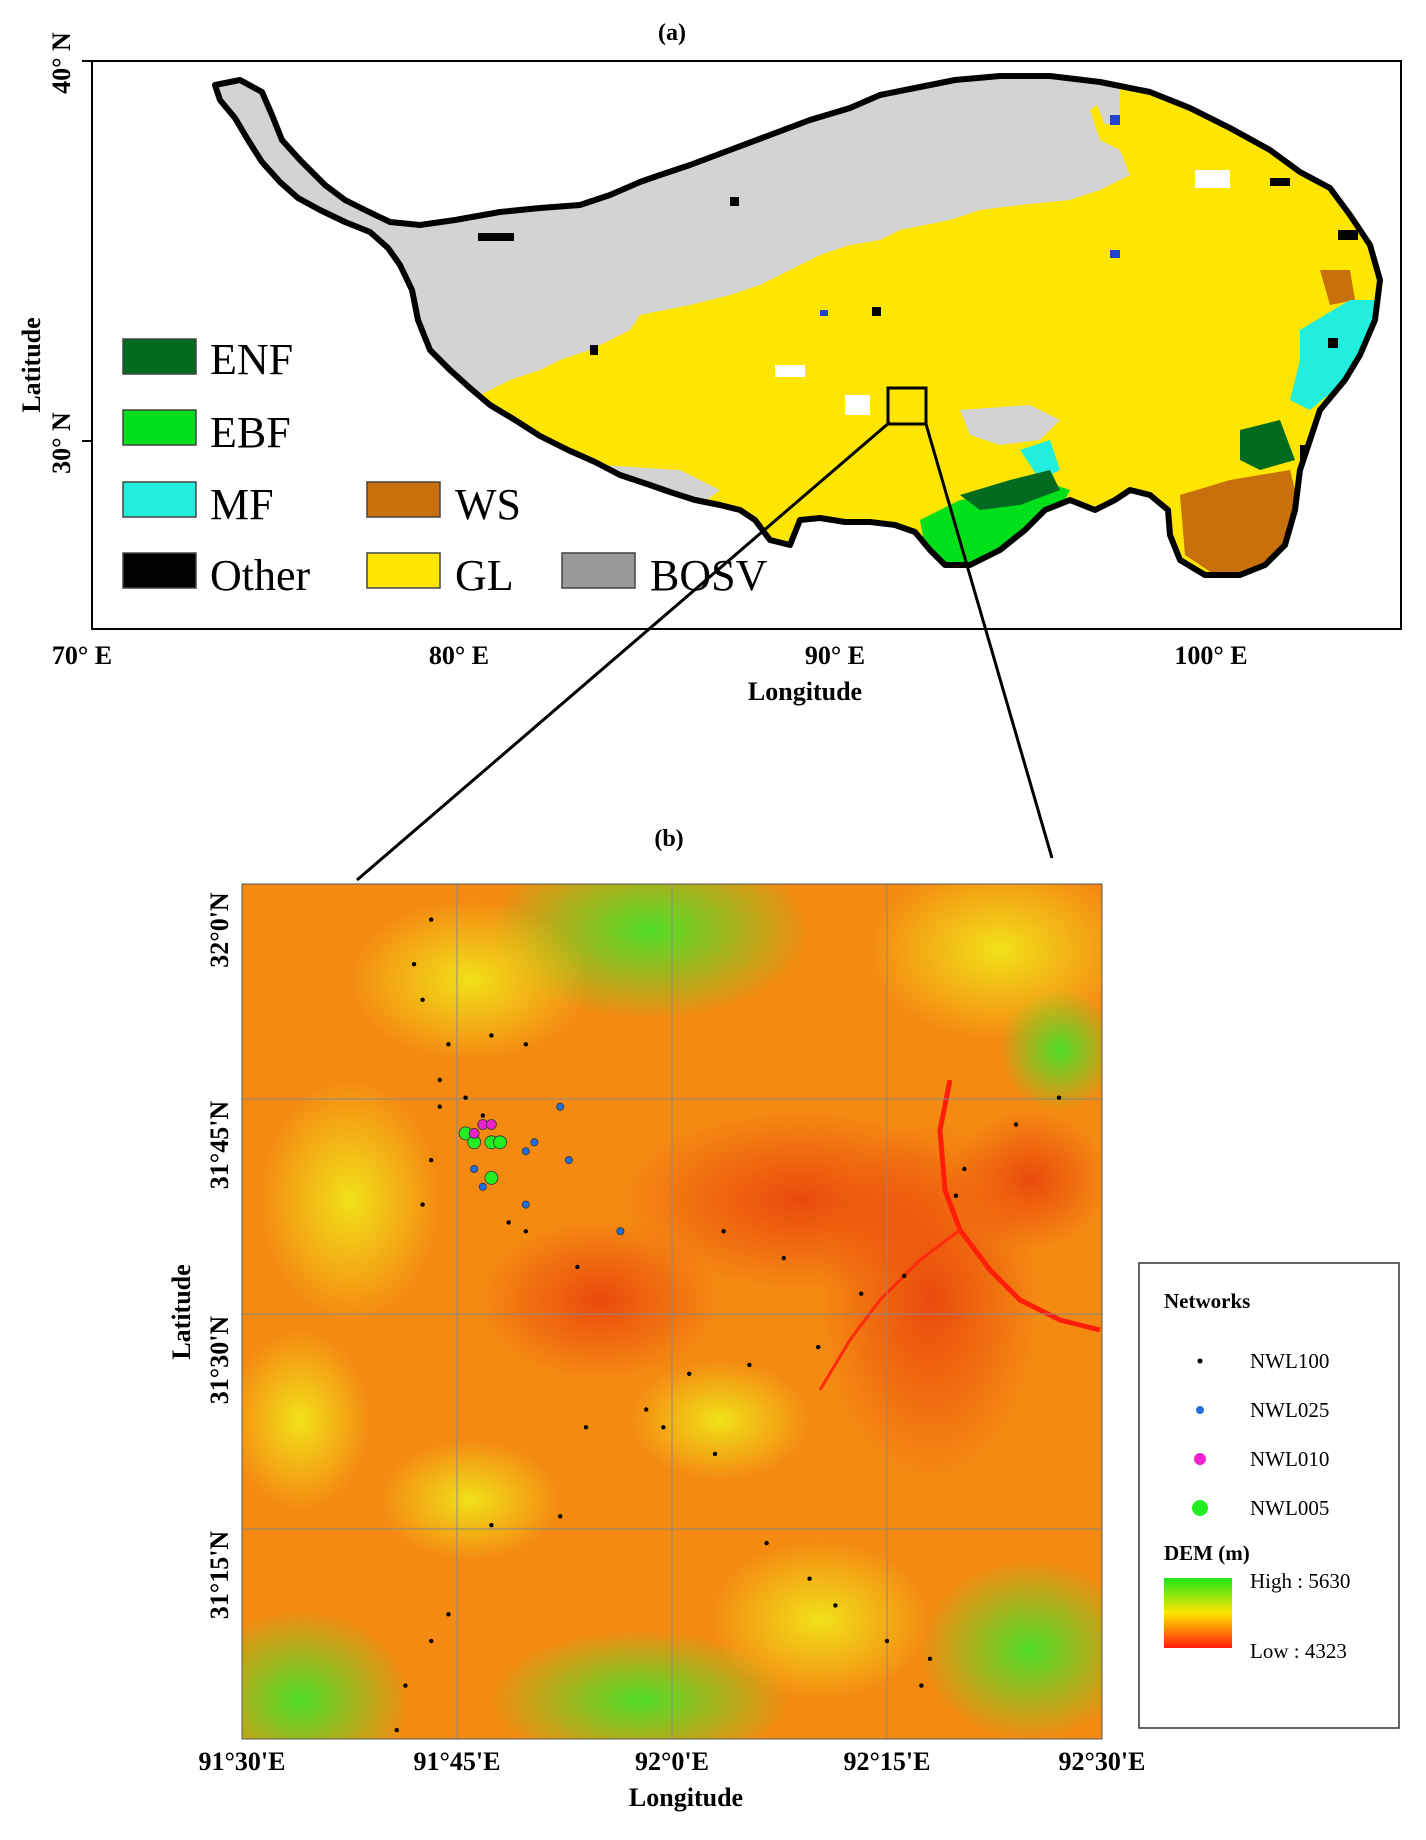  I want to click on x-tick-90e: 90° E, so click(835, 655).